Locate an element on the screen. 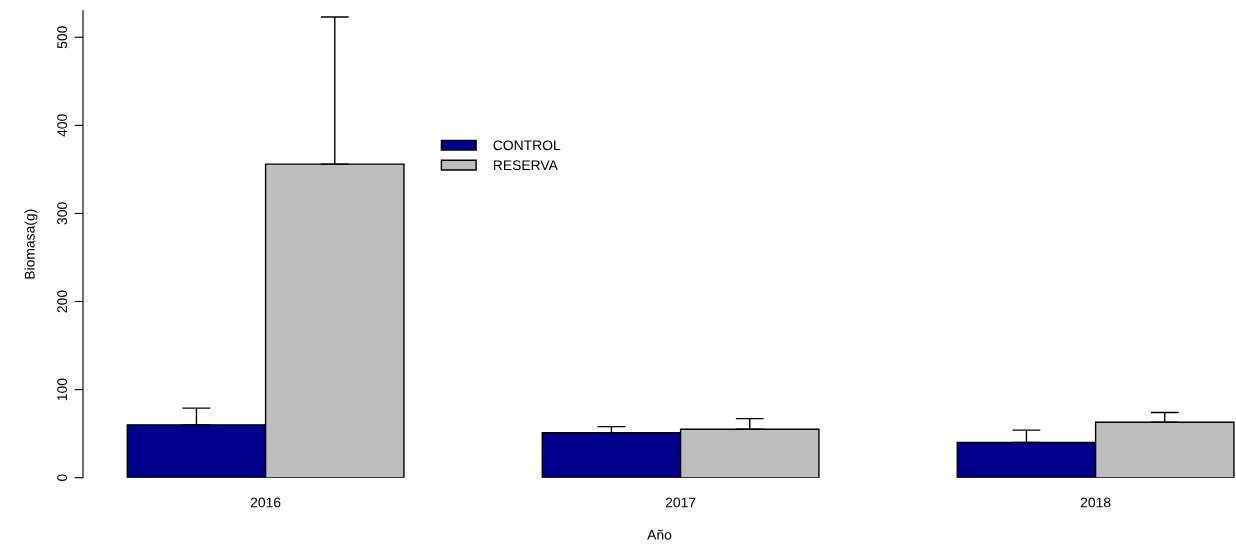  y-tick-label: 400 is located at coordinates (62, 125).